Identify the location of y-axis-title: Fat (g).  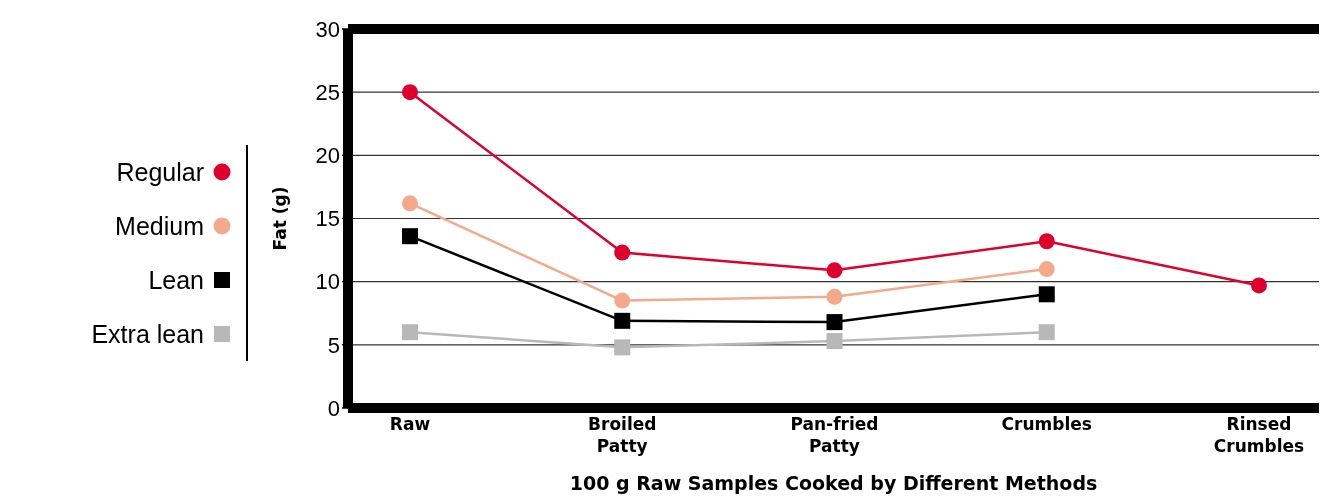
(280, 218).